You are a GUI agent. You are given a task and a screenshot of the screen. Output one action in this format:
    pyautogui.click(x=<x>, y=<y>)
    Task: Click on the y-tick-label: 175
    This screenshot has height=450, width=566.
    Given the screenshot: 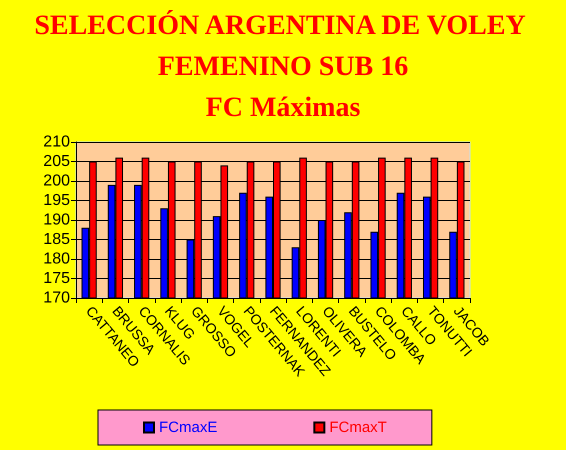 What is the action you would take?
    pyautogui.click(x=56, y=278)
    